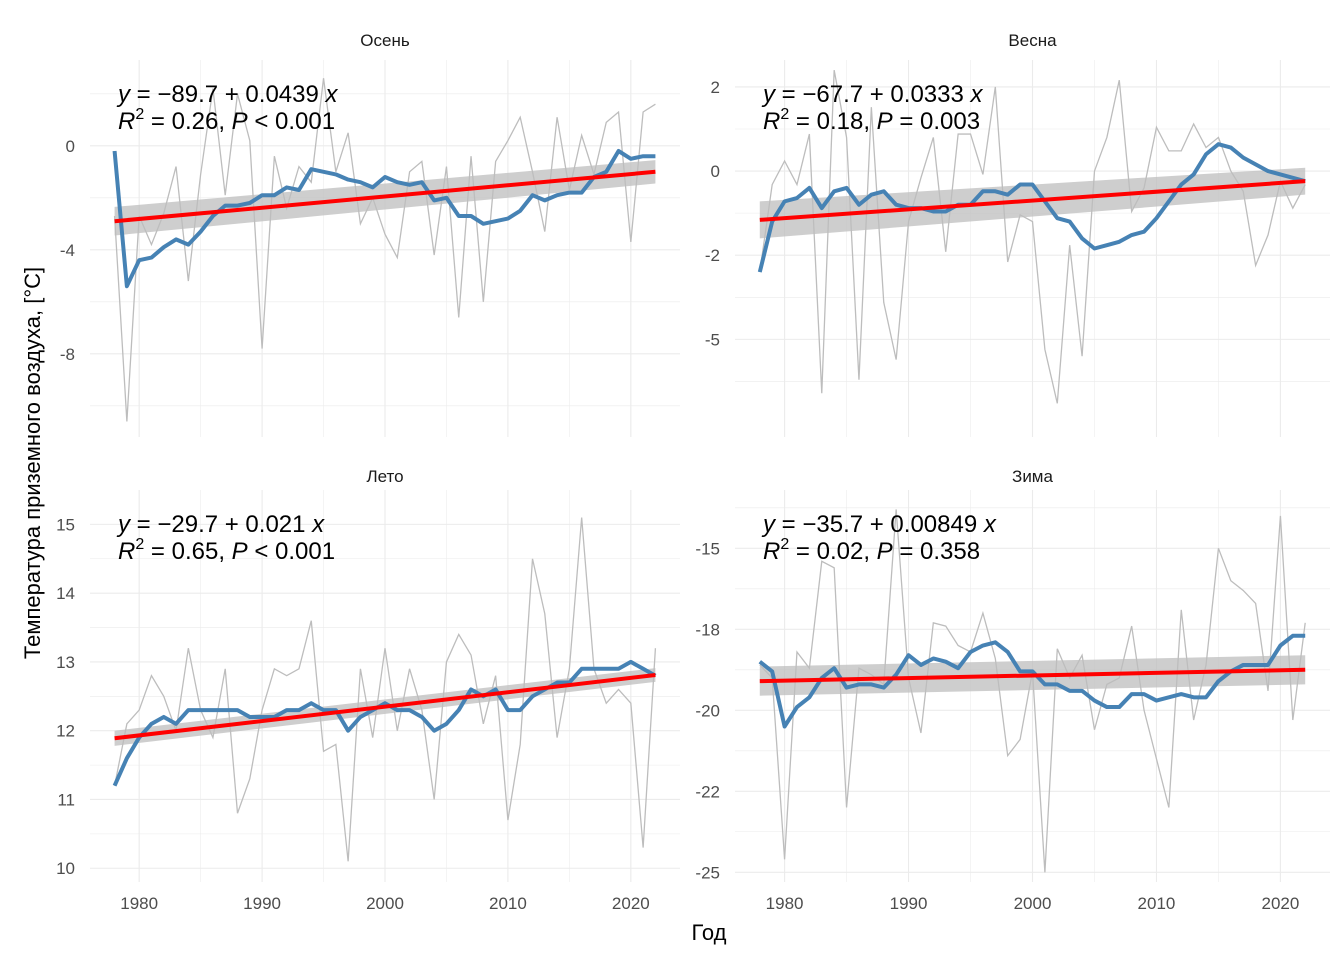 Image resolution: width=1344 pixels, height=960 pixels. What do you see at coordinates (707, 710) in the screenshot?
I see `y-tick-label: -20` at bounding box center [707, 710].